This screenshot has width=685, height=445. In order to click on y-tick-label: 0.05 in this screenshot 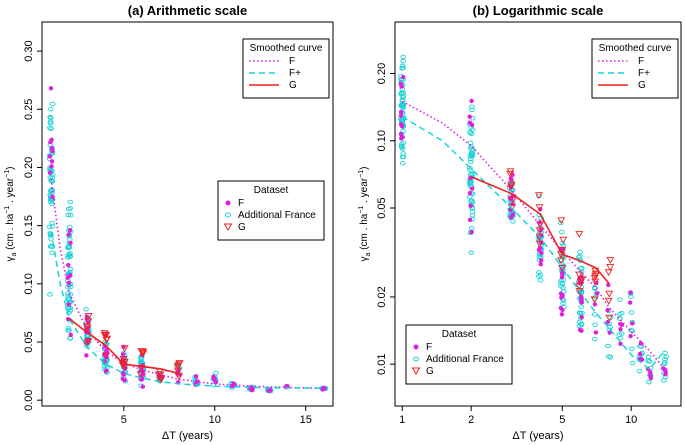, I will do `click(382, 207)`.